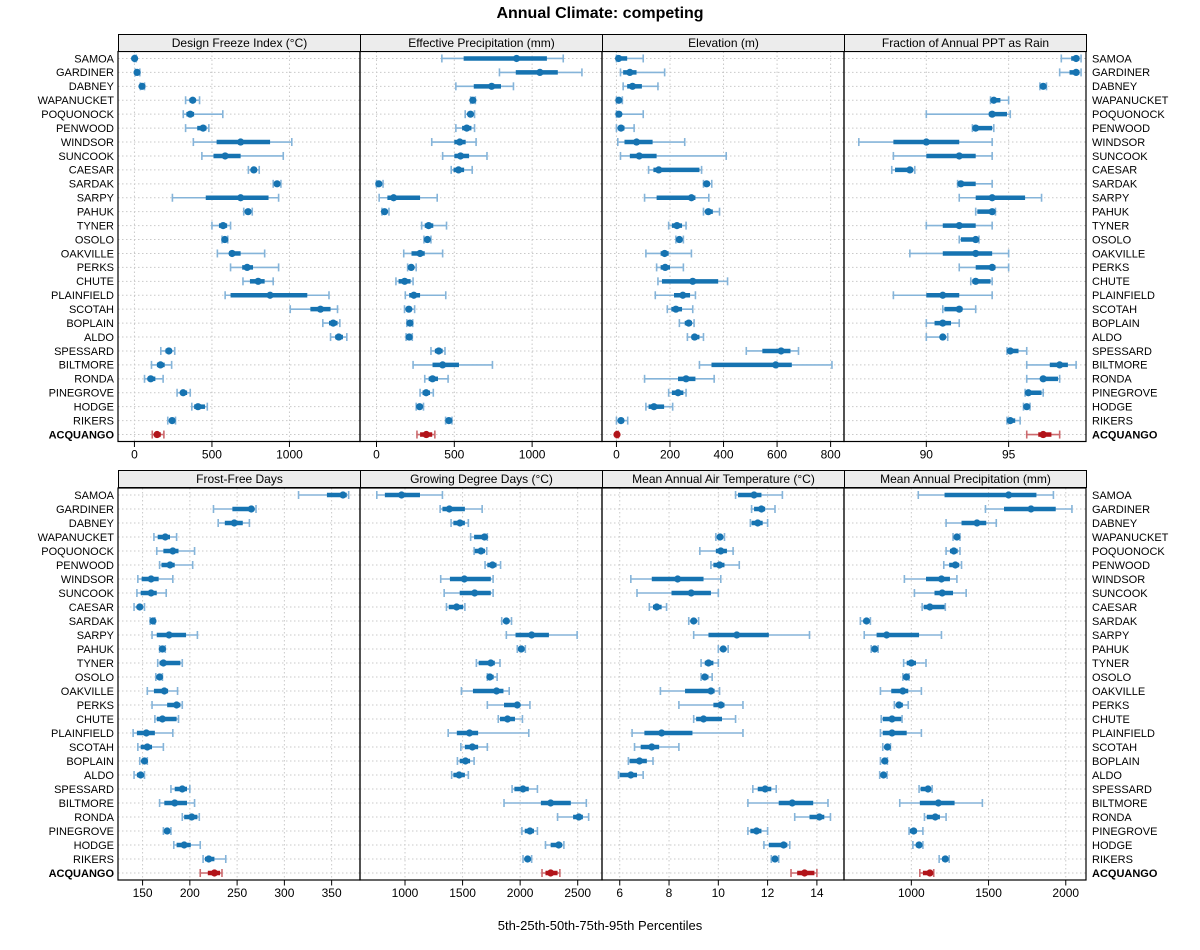  Describe the element at coordinates (1121, 566) in the screenshot. I see `station-label-right: PENWOOD` at that location.